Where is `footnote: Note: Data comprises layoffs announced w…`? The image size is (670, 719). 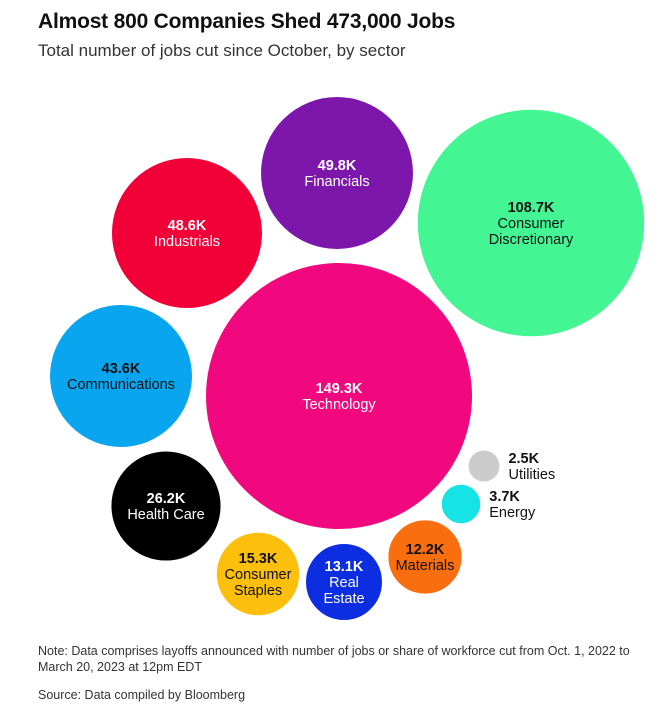
footnote: Note: Data comprises layoffs announced w… is located at coordinates (334, 659).